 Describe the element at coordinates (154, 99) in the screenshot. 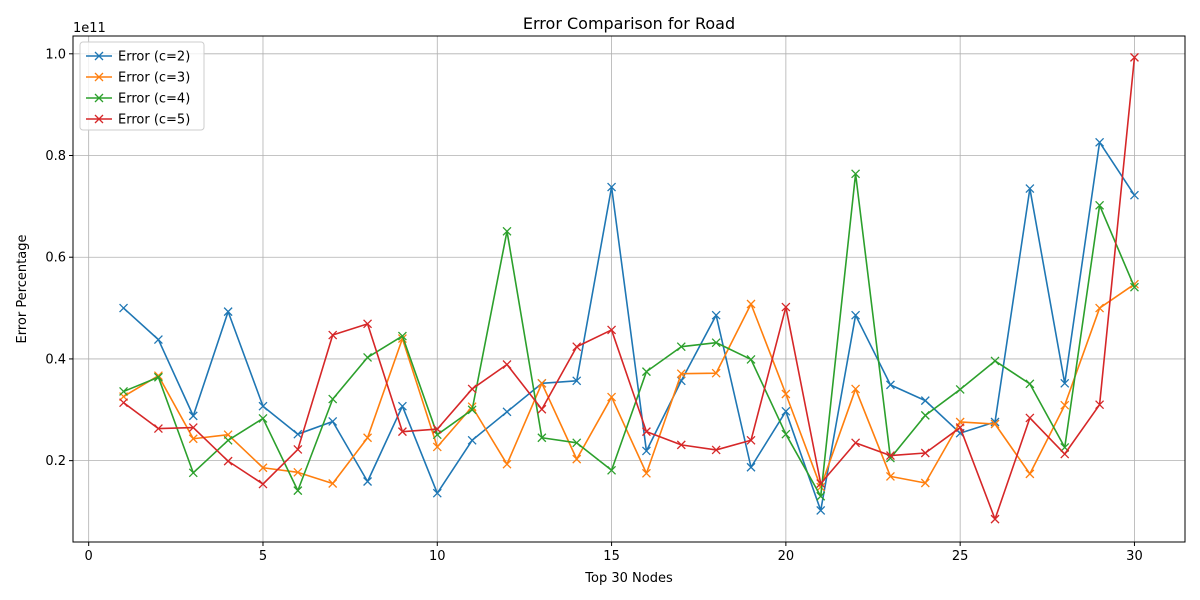

I see `legend-label: Error (c=4)` at that location.